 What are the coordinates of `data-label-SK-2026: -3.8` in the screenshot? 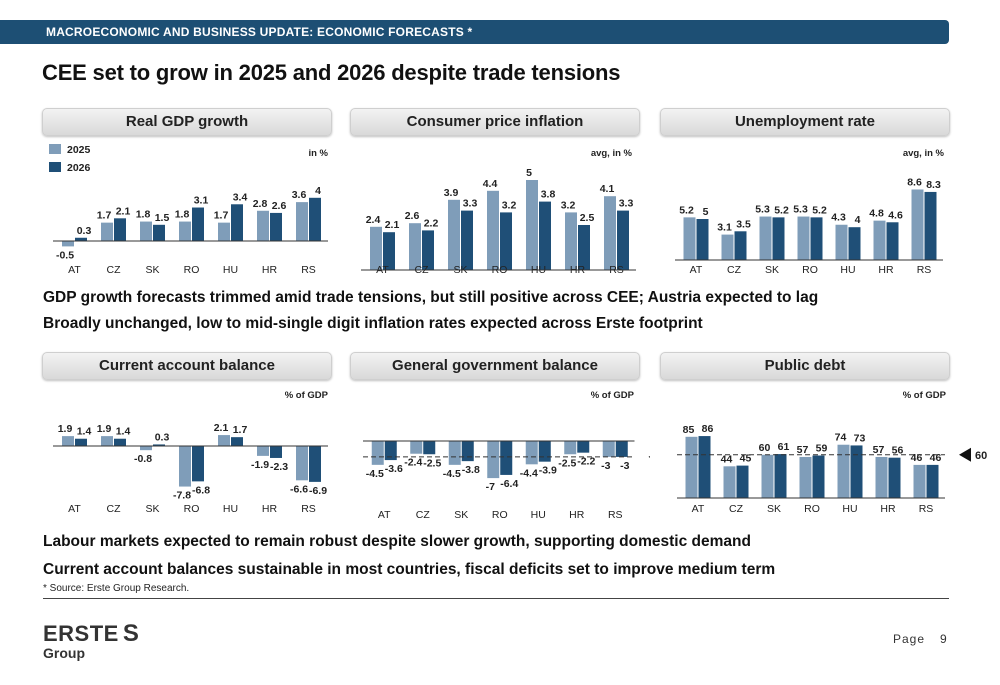 It's located at (471, 470).